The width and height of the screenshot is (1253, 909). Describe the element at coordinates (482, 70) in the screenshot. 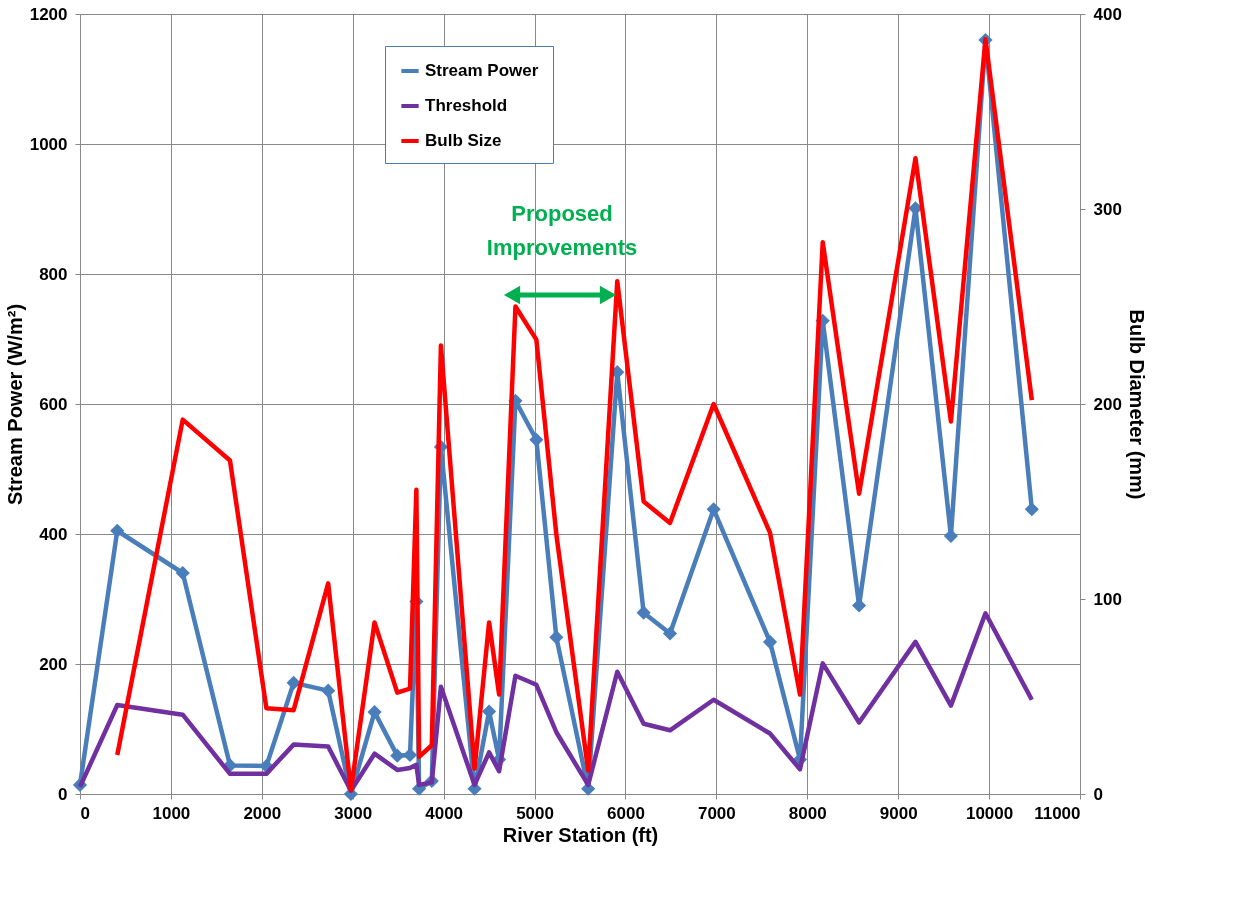

I see `legend-label: Stream Power` at that location.